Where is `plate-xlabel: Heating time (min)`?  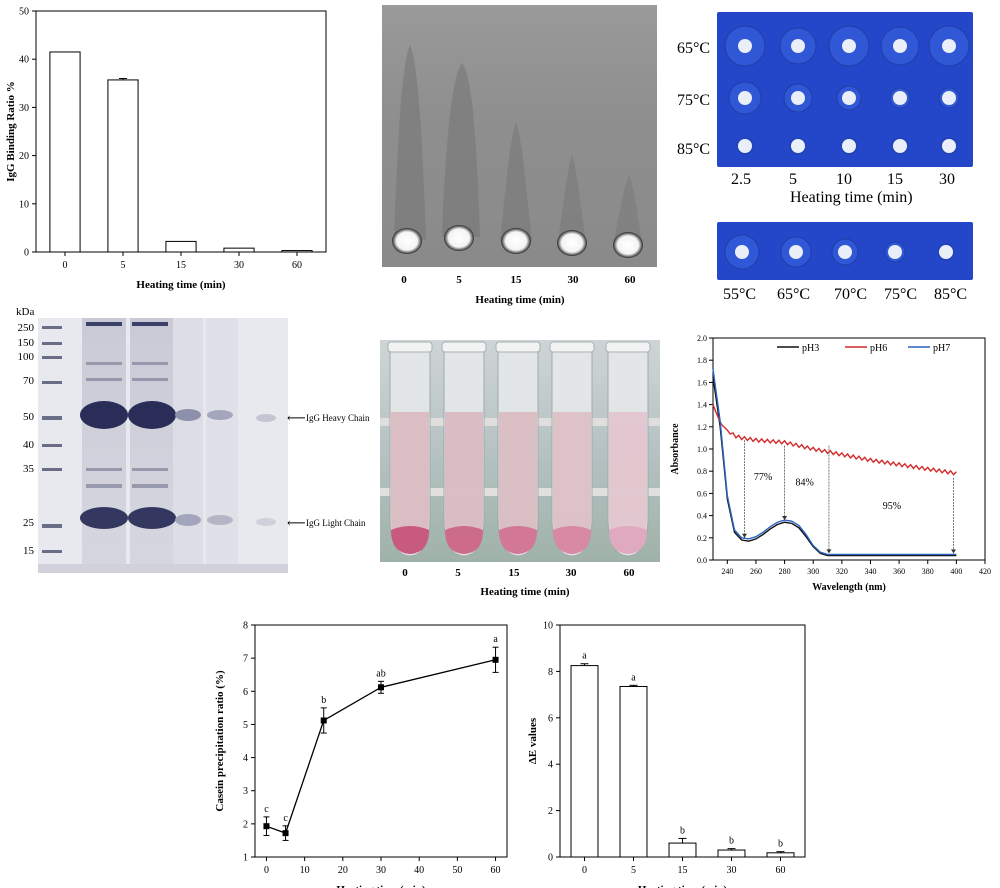 plate-xlabel: Heating time (min) is located at coordinates (851, 197).